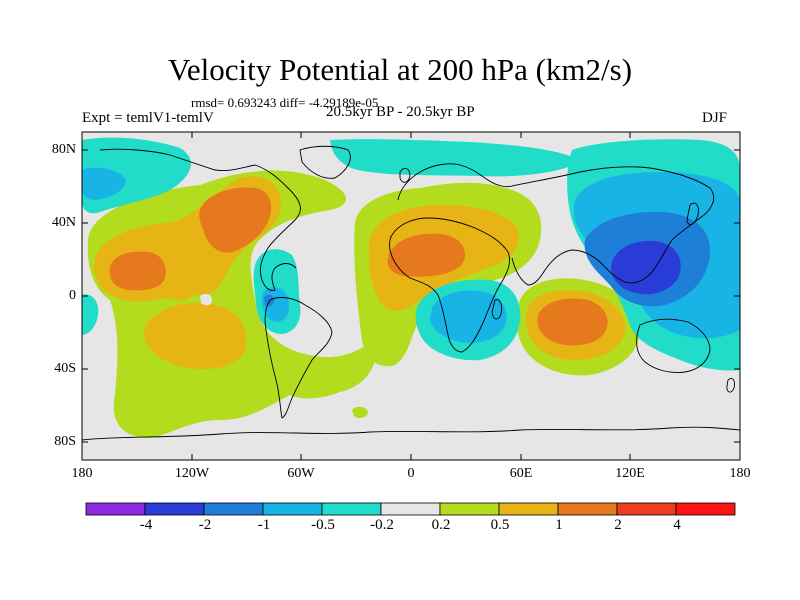 The width and height of the screenshot is (800, 600). Describe the element at coordinates (468, 316) in the screenshot. I see `neg-region-southafrica-mid` at that location.